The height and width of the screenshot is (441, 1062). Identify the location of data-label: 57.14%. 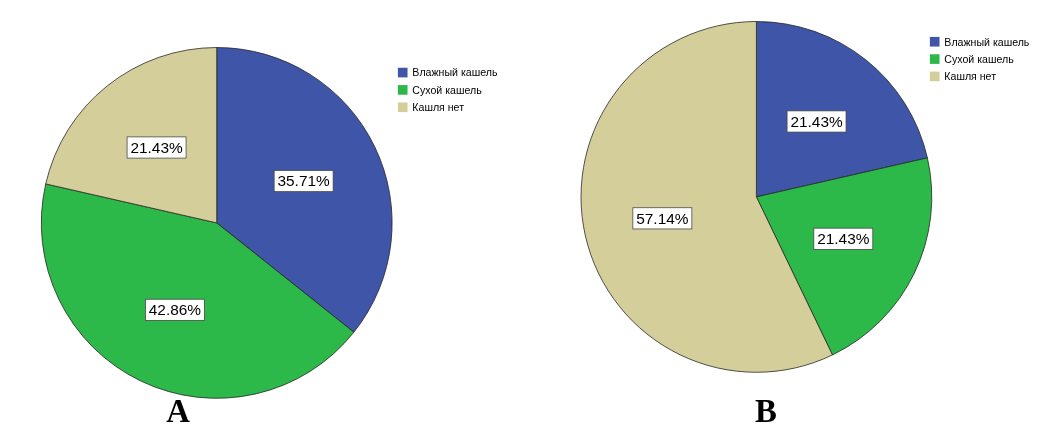
(662, 218).